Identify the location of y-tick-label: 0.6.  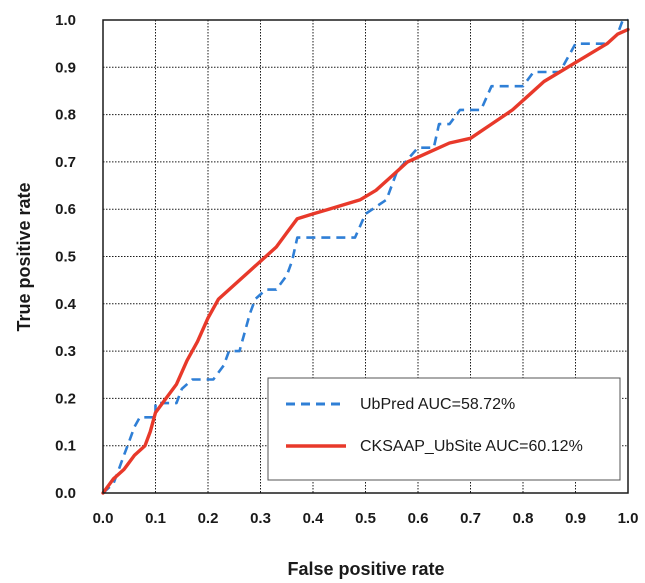
(65, 209).